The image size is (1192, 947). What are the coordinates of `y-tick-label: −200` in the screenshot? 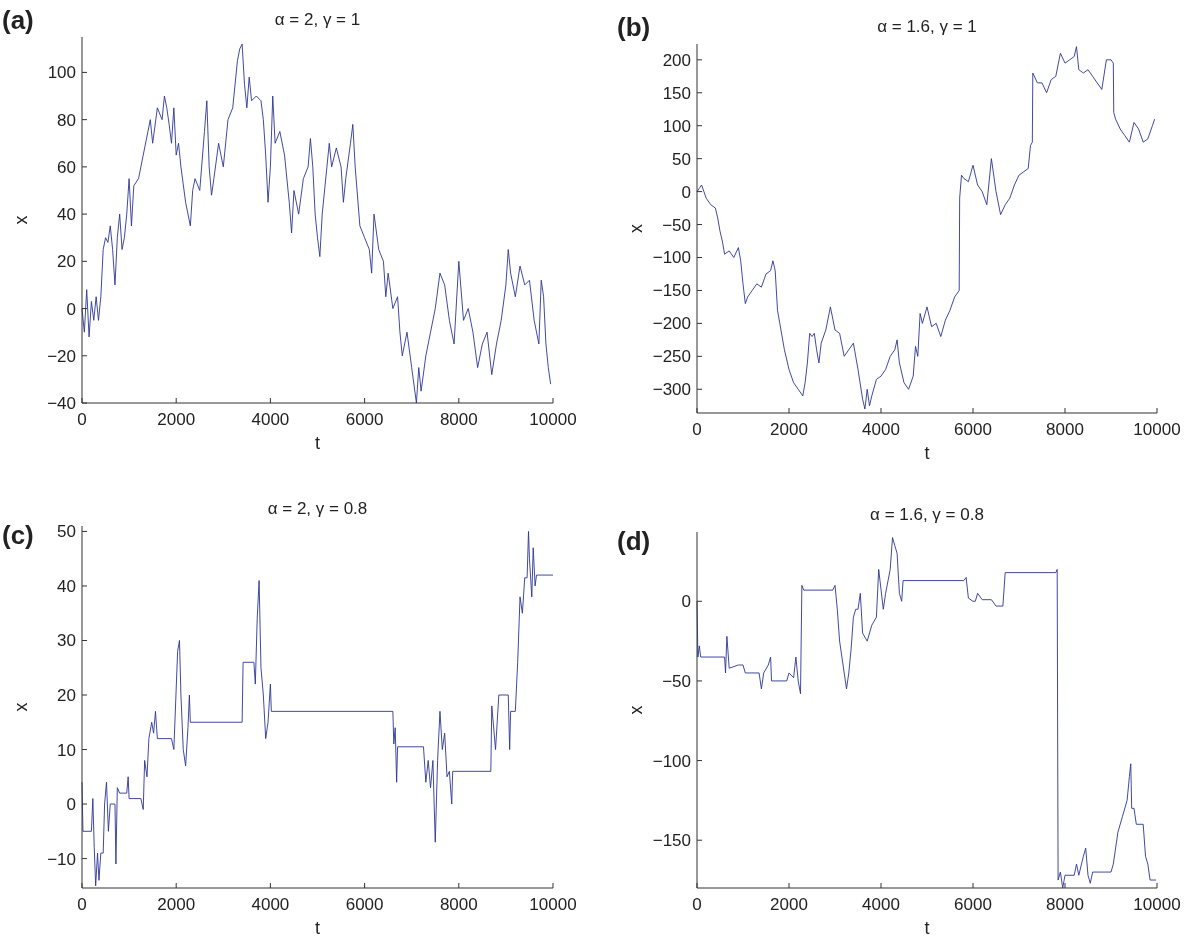 It's located at (671, 324).